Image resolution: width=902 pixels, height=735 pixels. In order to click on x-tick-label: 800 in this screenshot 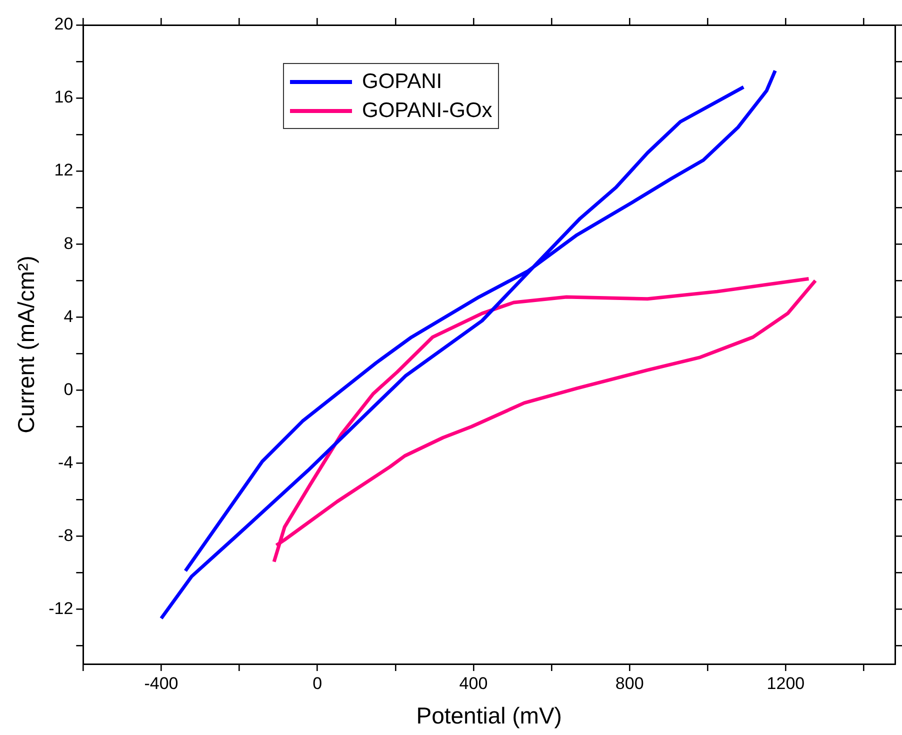, I will do `click(629, 683)`.